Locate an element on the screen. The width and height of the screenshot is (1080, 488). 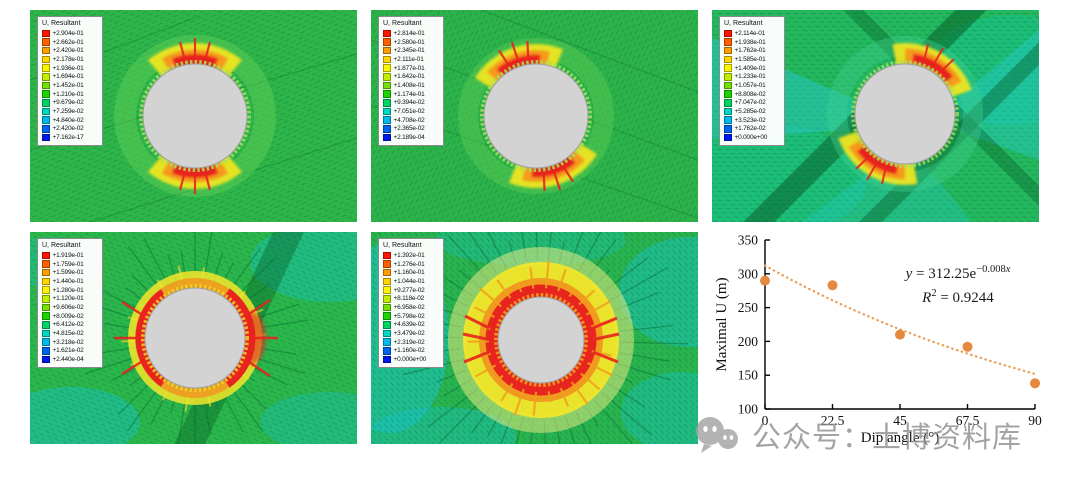
legend-entry: +2.365e-02 is located at coordinates (412, 129).